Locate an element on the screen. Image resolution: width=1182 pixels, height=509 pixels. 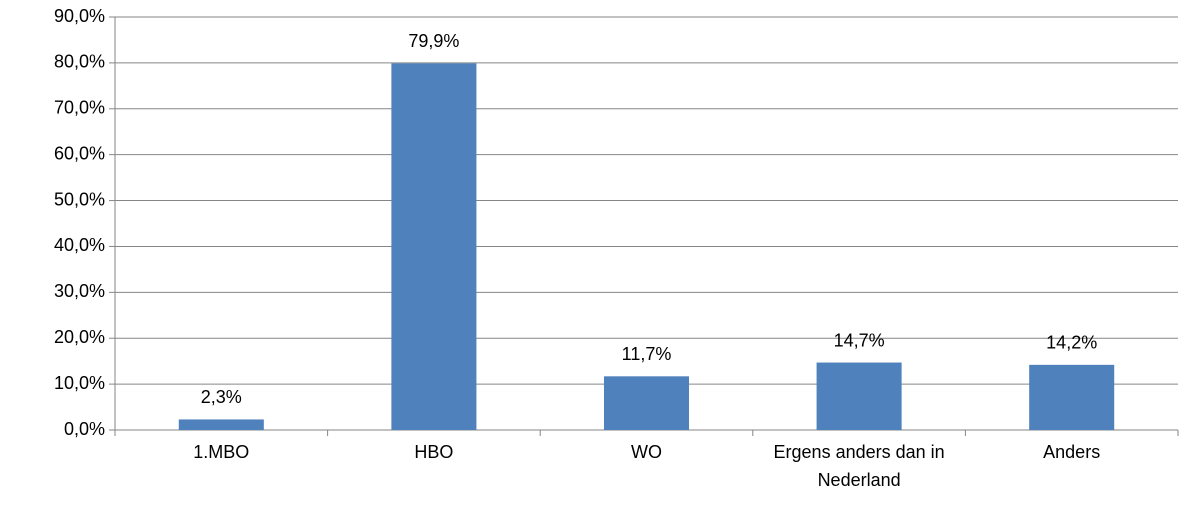
x-tick-label: 1.MBO is located at coordinates (221, 452).